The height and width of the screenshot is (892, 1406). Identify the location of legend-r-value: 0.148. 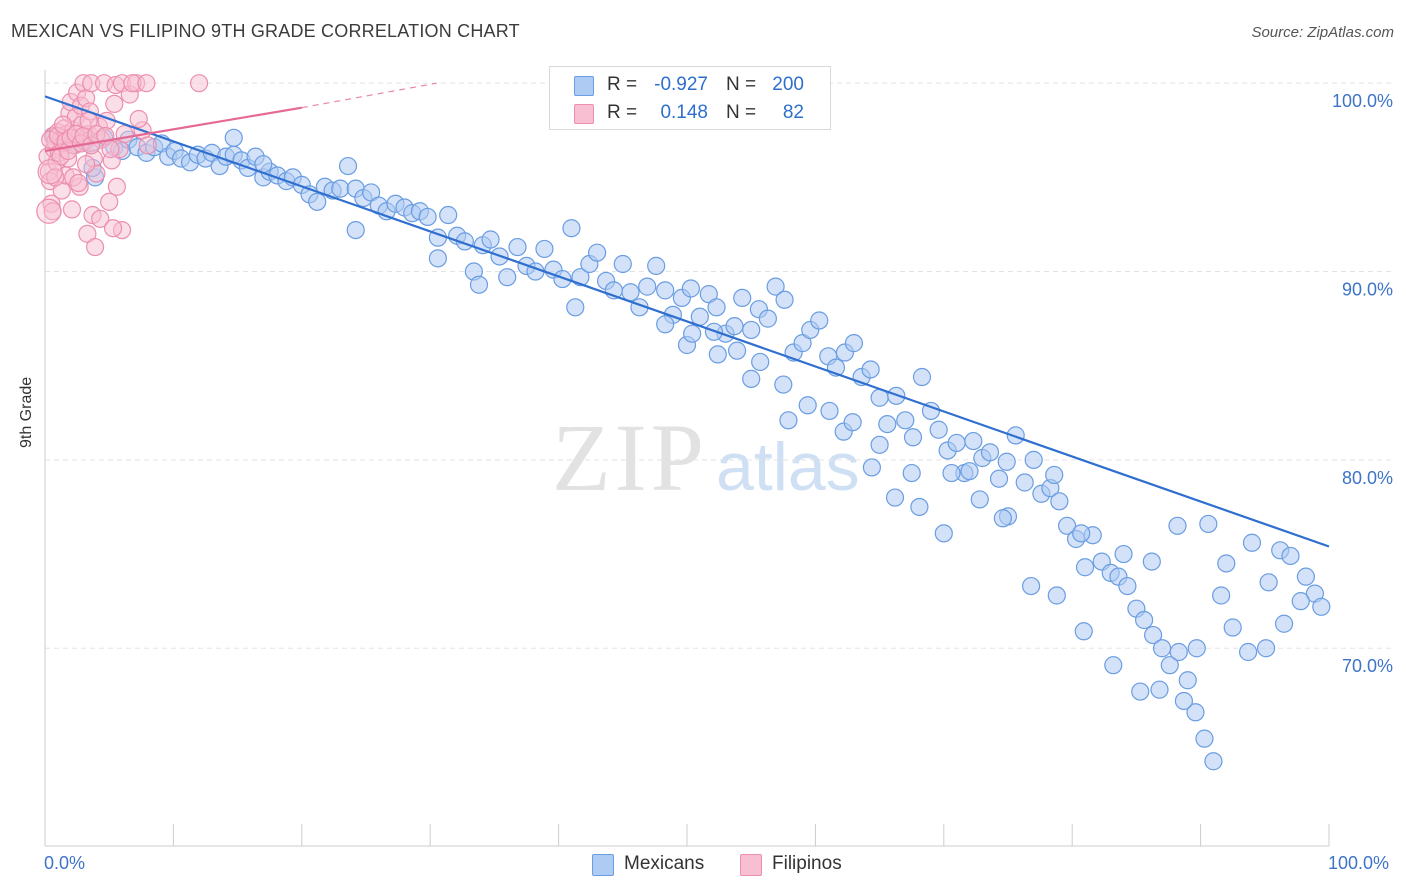
(684, 112).